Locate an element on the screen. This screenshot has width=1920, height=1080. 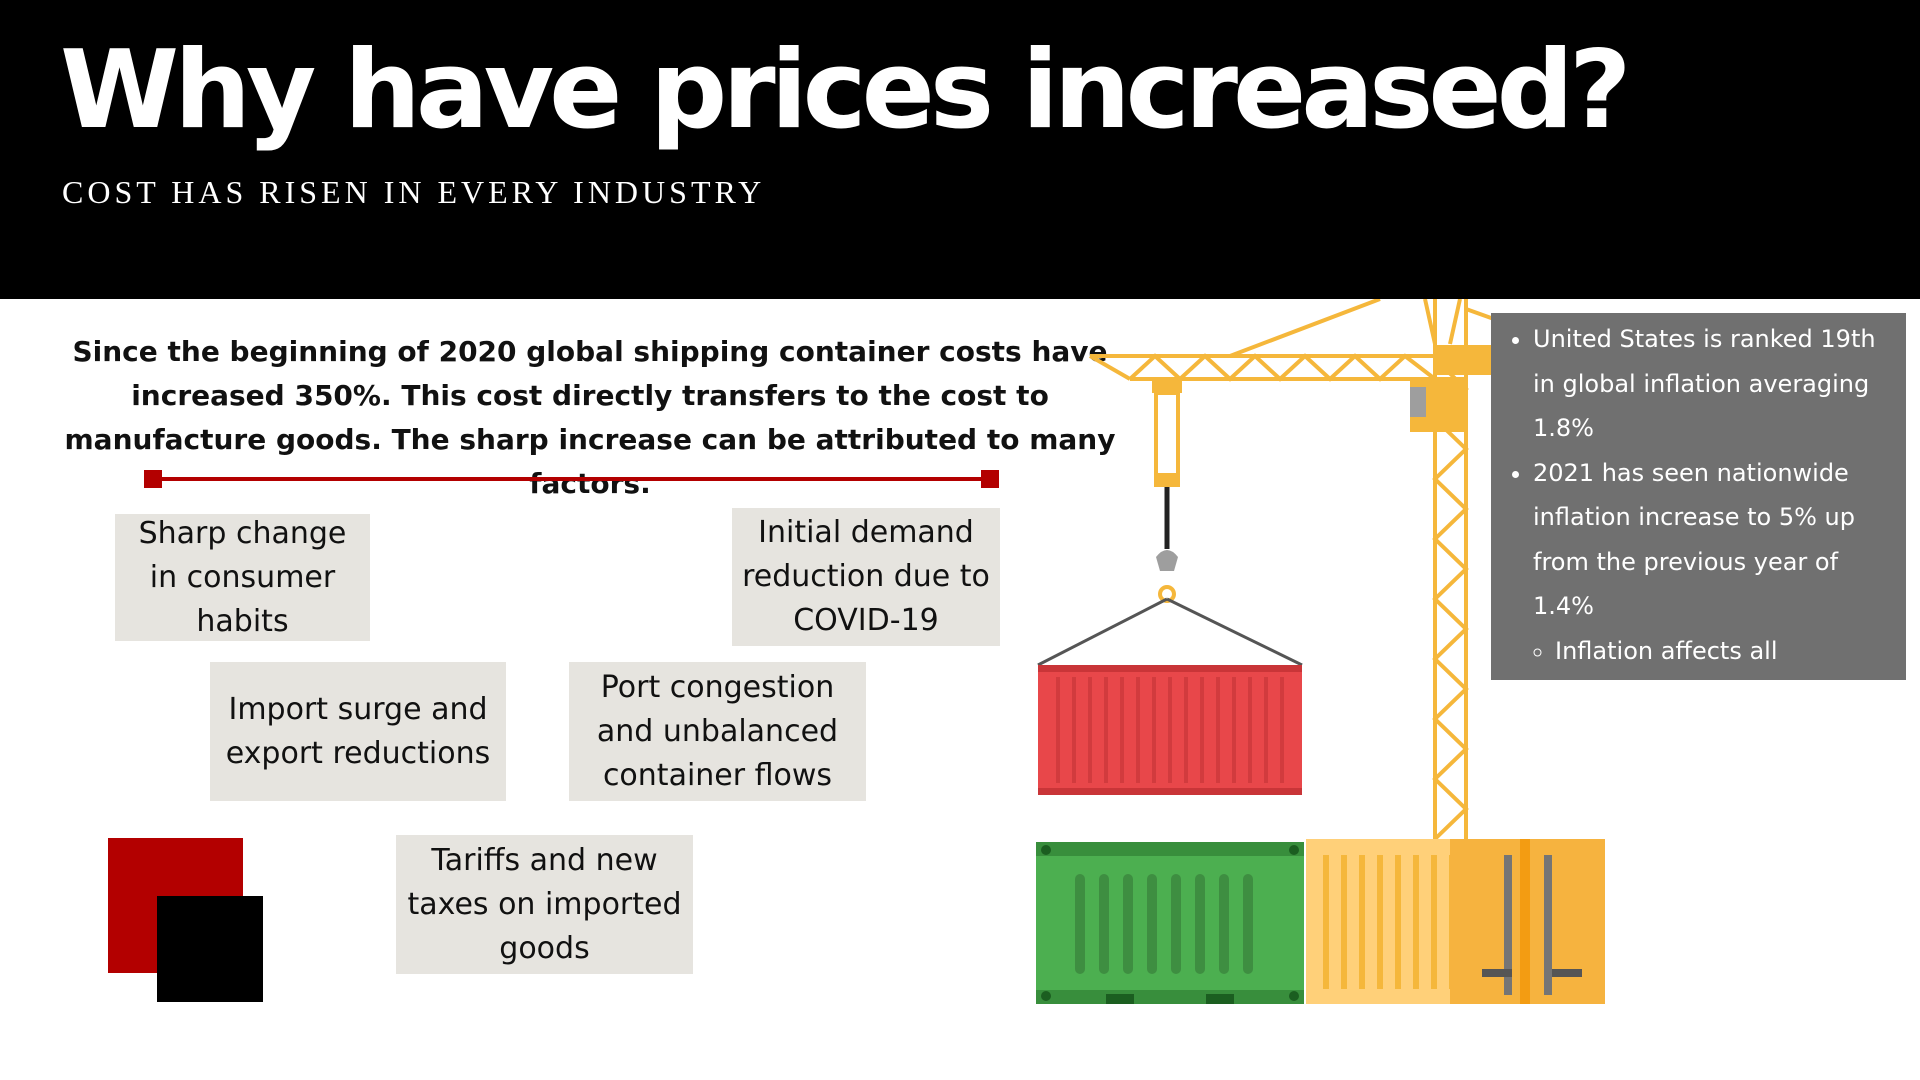
crane-trolley is located at coordinates (1167, 387).